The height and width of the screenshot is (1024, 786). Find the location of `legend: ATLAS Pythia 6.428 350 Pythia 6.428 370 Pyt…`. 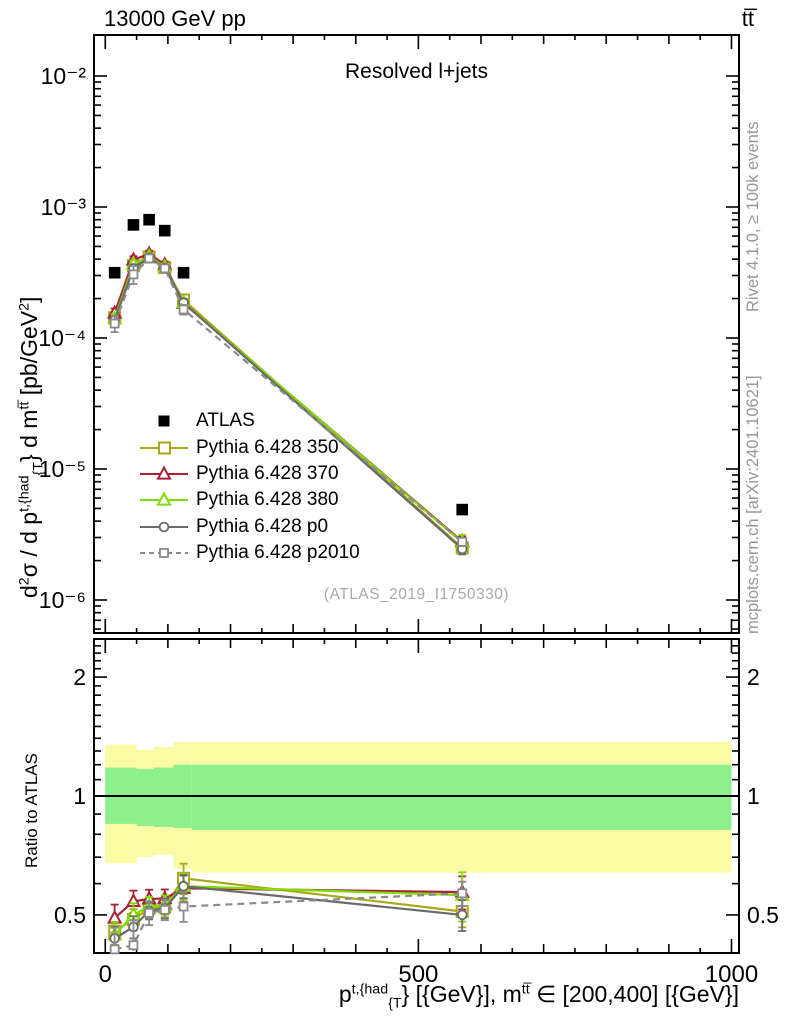

legend: ATLAS Pythia 6.428 350 Pythia 6.428 370 Pyt… is located at coordinates (250, 487).